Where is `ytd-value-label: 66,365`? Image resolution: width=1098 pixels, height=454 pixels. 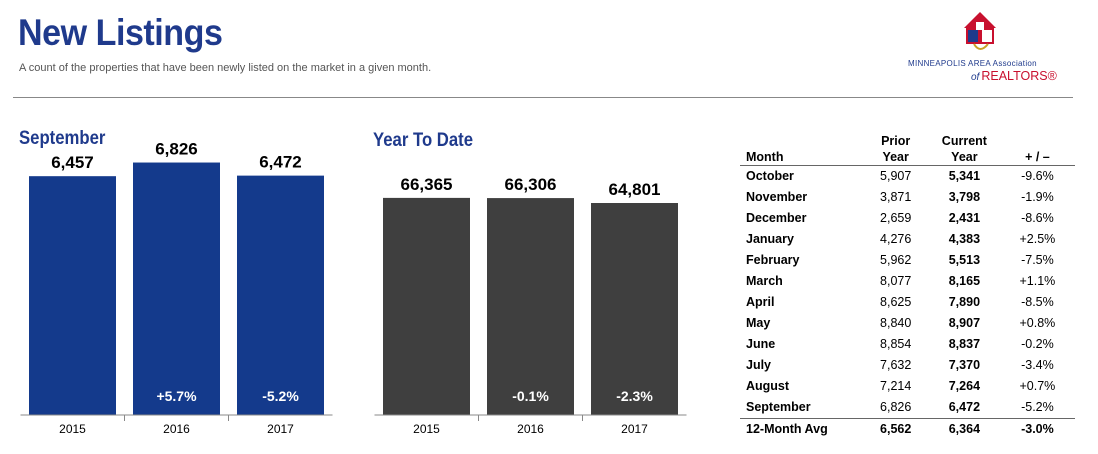 ytd-value-label: 66,365 is located at coordinates (427, 184).